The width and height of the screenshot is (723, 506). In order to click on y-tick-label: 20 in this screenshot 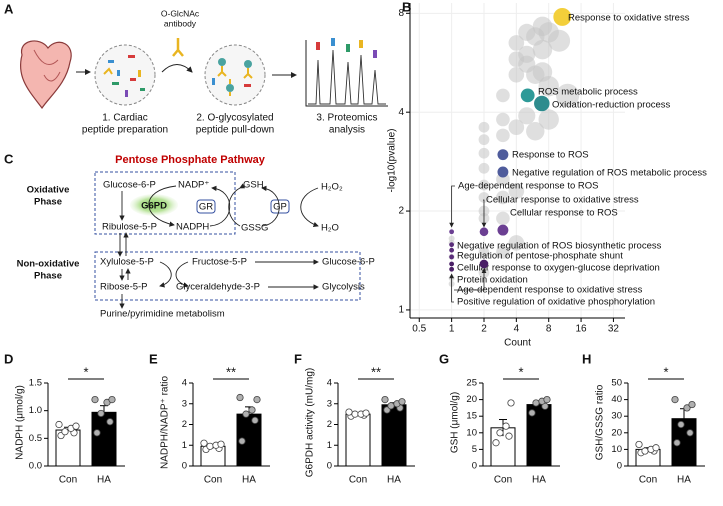, I will do `click(471, 399)`.